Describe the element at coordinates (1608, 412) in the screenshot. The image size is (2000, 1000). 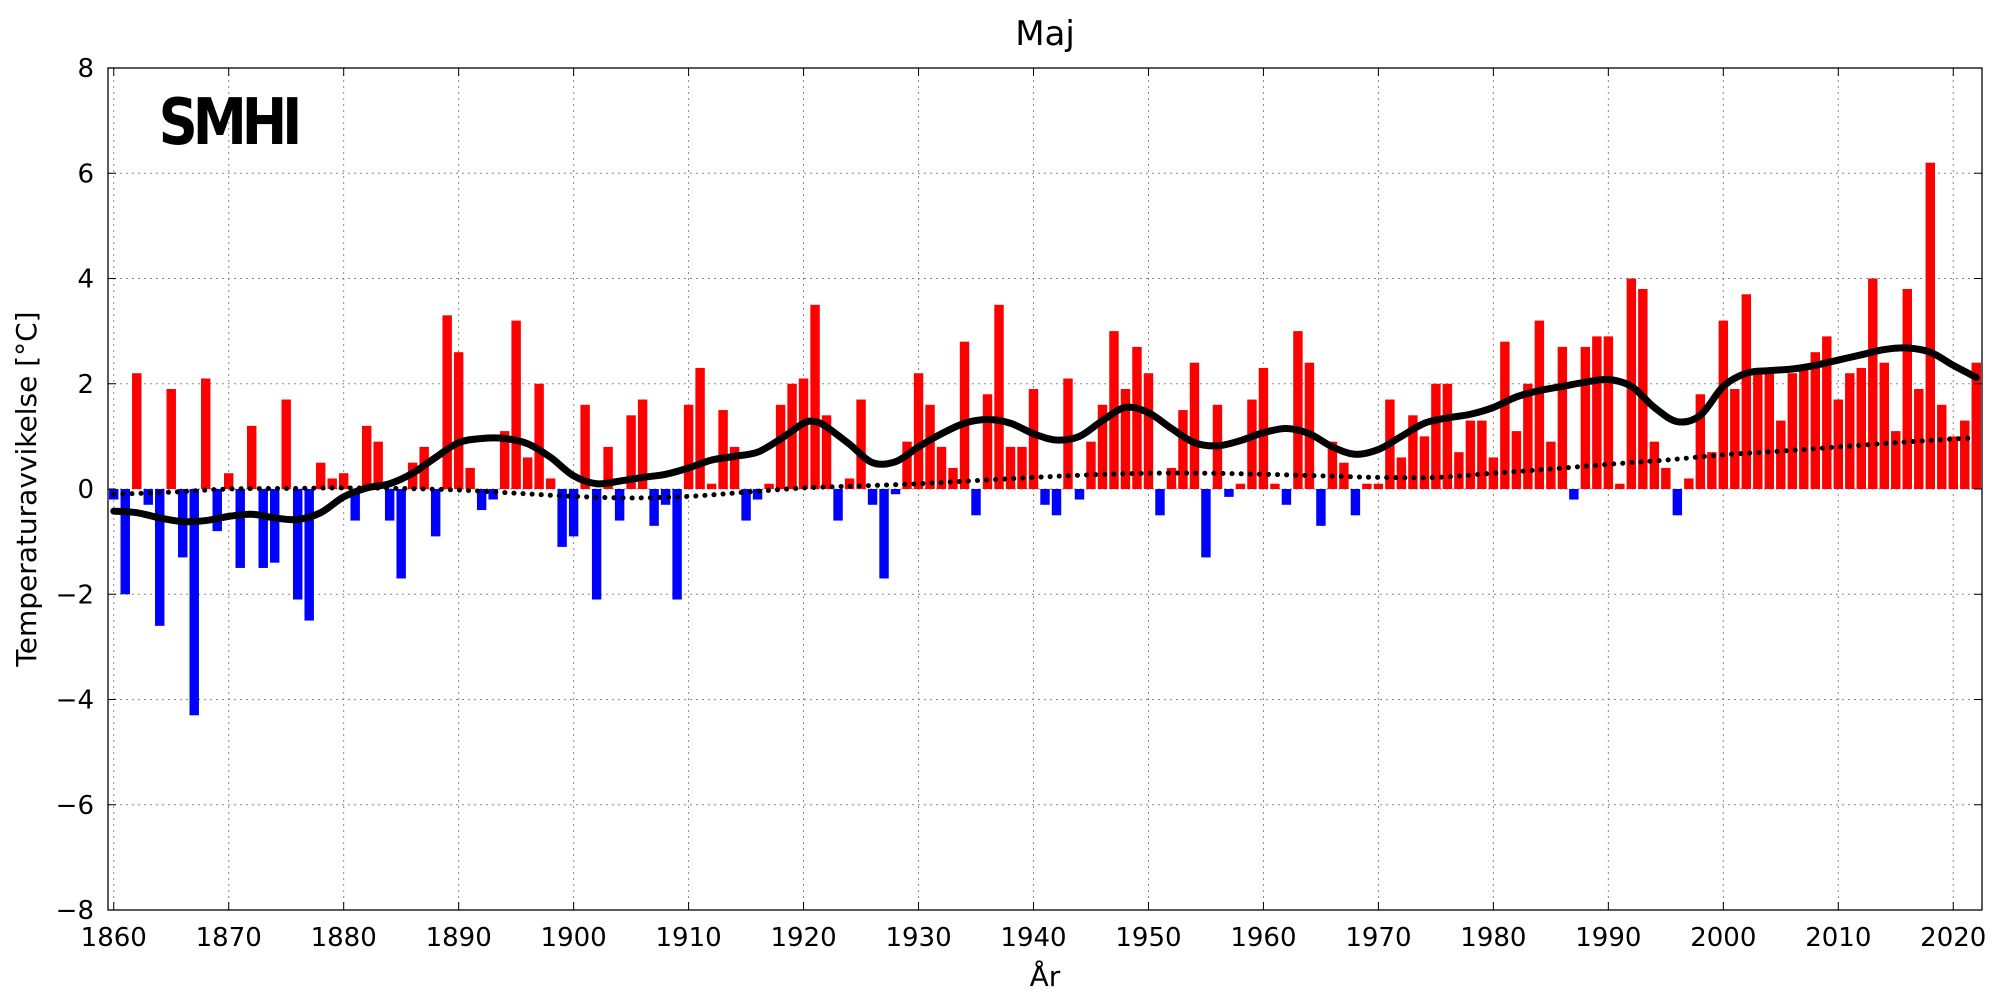
I see `bar-1990` at that location.